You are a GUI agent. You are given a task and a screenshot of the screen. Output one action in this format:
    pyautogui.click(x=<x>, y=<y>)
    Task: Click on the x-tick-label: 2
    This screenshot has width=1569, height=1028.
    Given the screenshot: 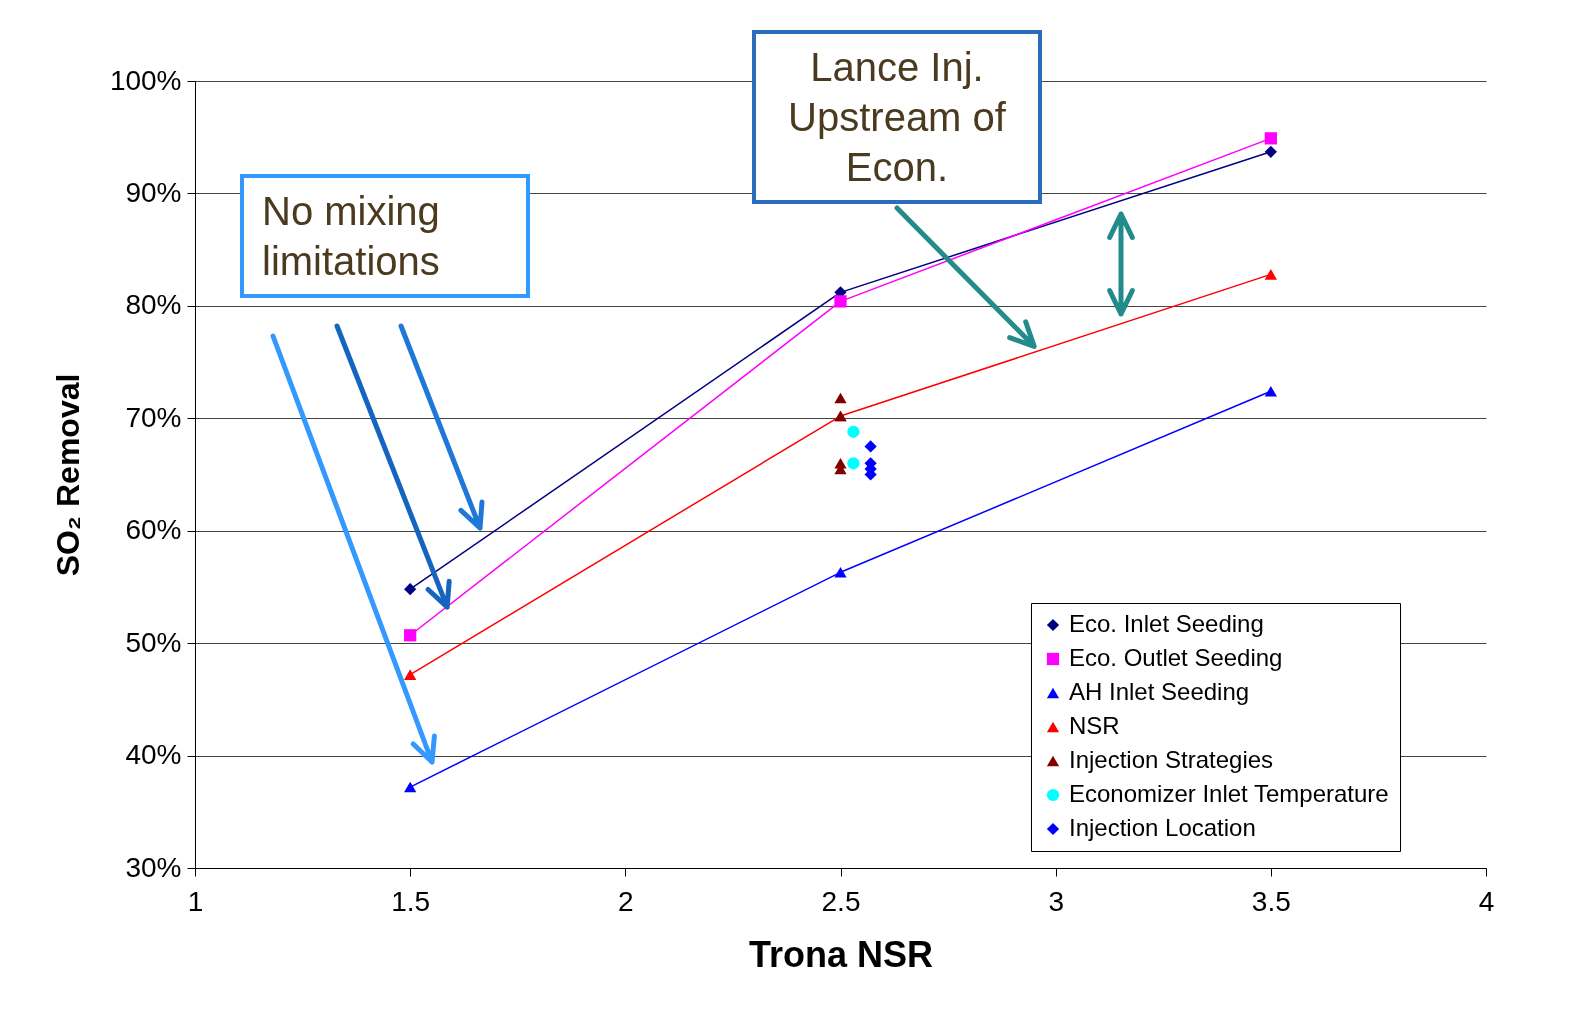 What is the action you would take?
    pyautogui.click(x=626, y=901)
    